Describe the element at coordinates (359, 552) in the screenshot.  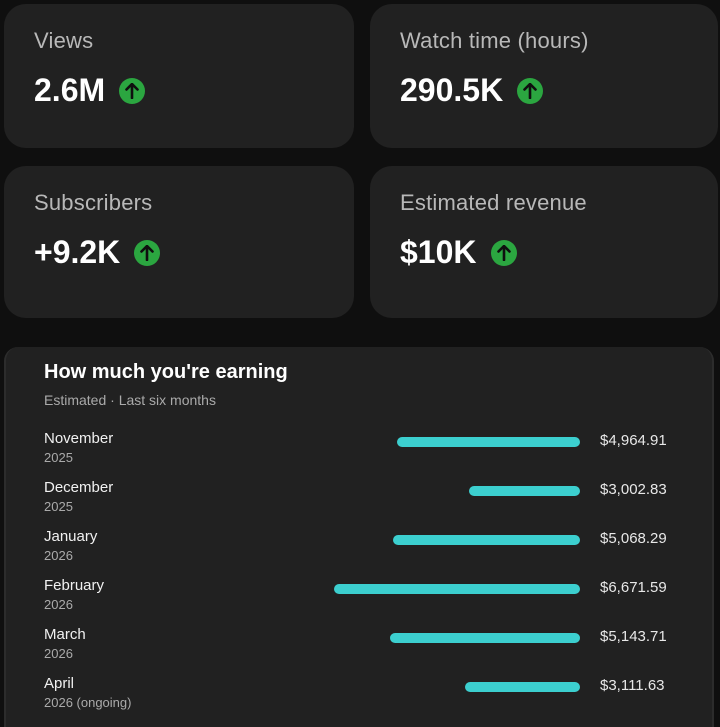
I see `earnings-row: January 2026 $5,068.29` at that location.